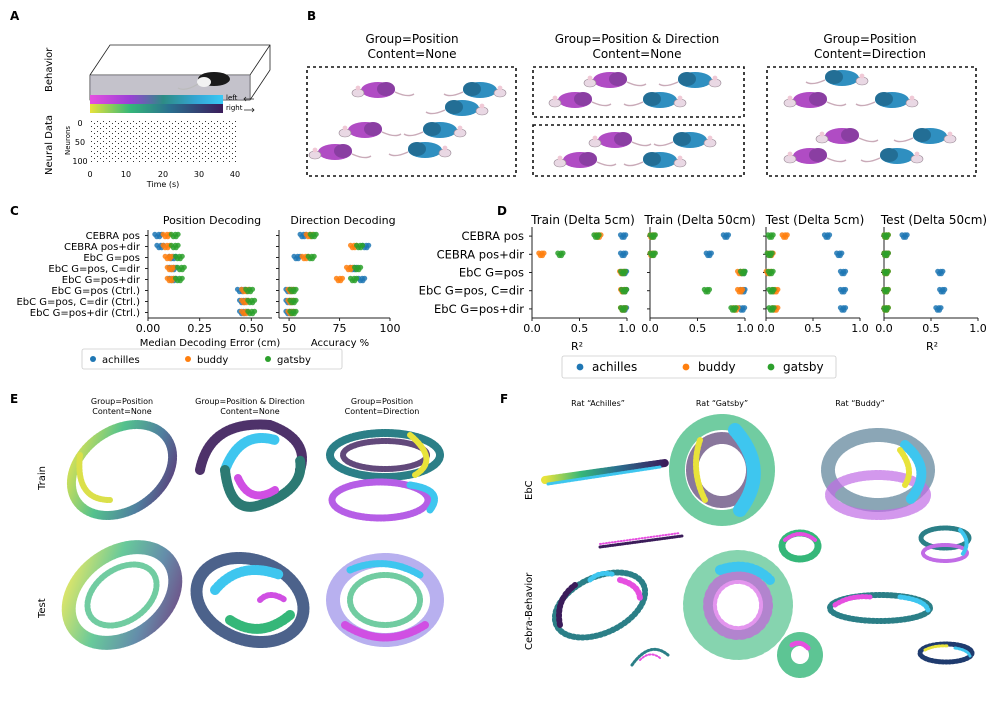 The width and height of the screenshot is (997, 701). I want to click on neural-data-label: Neural Data, so click(49, 145).